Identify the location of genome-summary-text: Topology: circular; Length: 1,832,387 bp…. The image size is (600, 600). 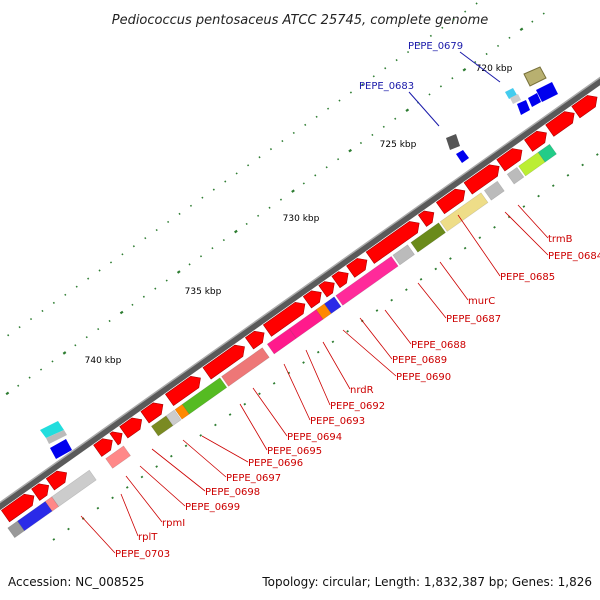
(426, 582).